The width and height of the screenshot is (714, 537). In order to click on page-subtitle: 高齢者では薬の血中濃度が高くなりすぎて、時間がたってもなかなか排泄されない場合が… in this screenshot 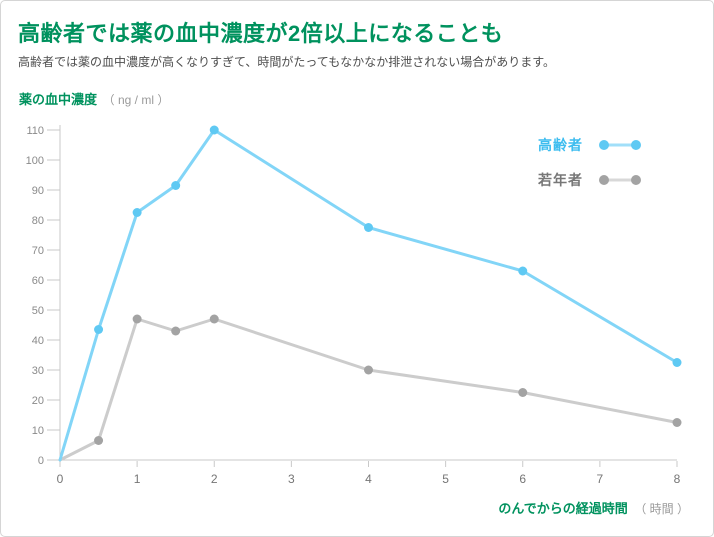, I will do `click(287, 62)`.